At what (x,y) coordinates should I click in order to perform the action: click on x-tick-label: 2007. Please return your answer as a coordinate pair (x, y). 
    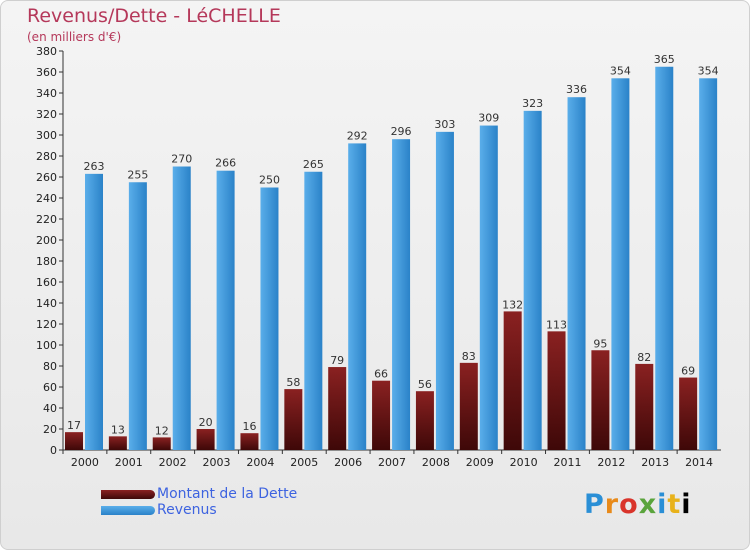
    Looking at the image, I should click on (392, 462).